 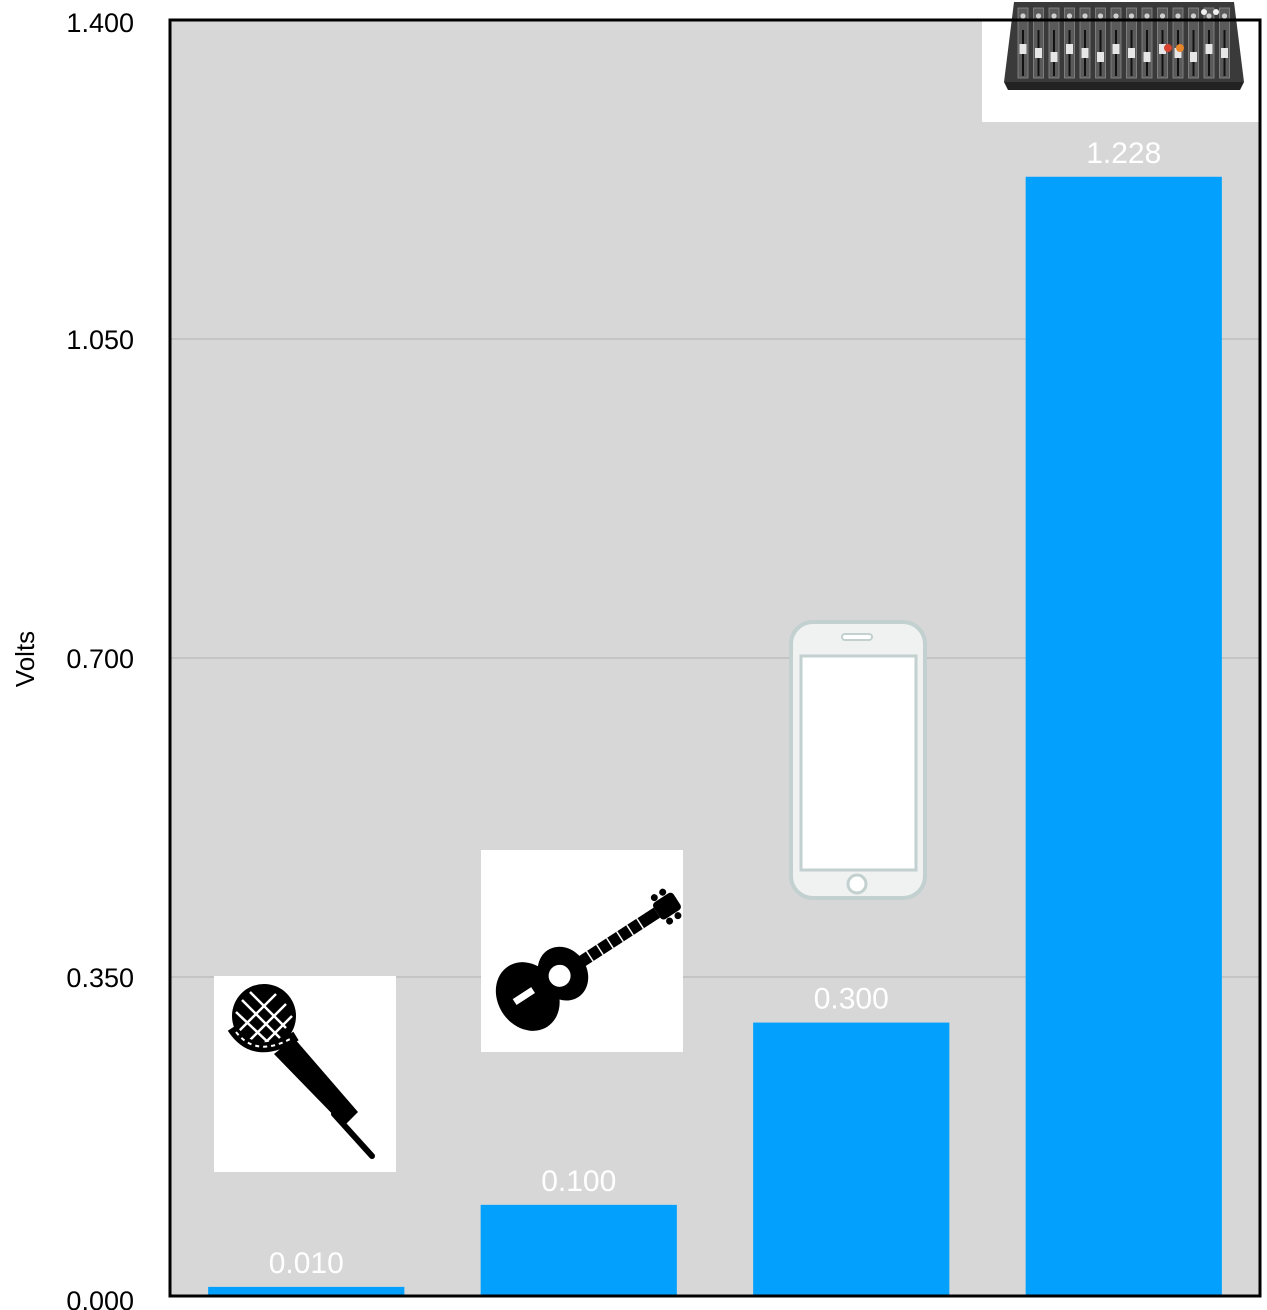 I want to click on data-label: 1.228, so click(x=1123, y=153).